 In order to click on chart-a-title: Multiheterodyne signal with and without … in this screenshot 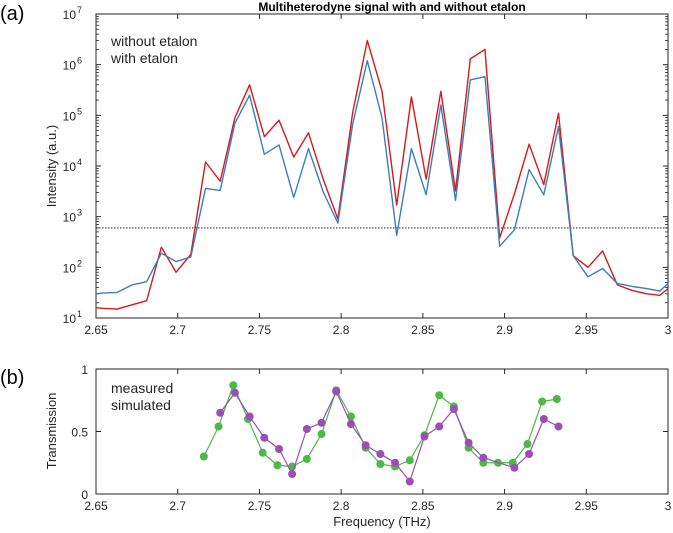, I will do `click(391, 7)`.